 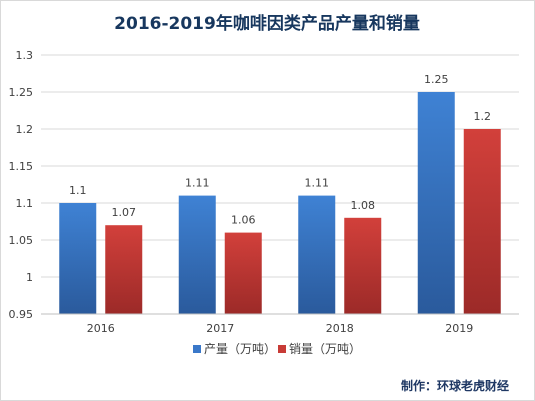 I want to click on x-tick-label: 2017, so click(x=220, y=328).